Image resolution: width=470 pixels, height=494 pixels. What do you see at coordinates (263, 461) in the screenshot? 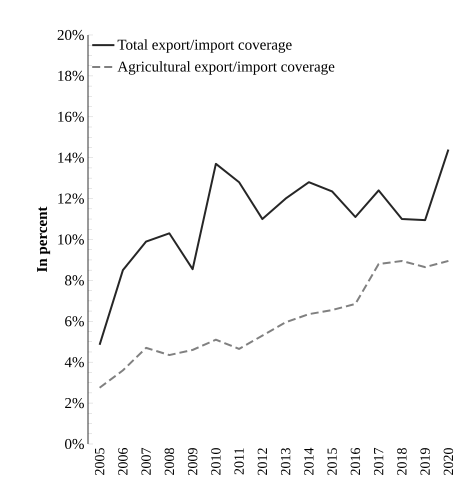
I see `x-tick-label: 2012` at bounding box center [263, 461].